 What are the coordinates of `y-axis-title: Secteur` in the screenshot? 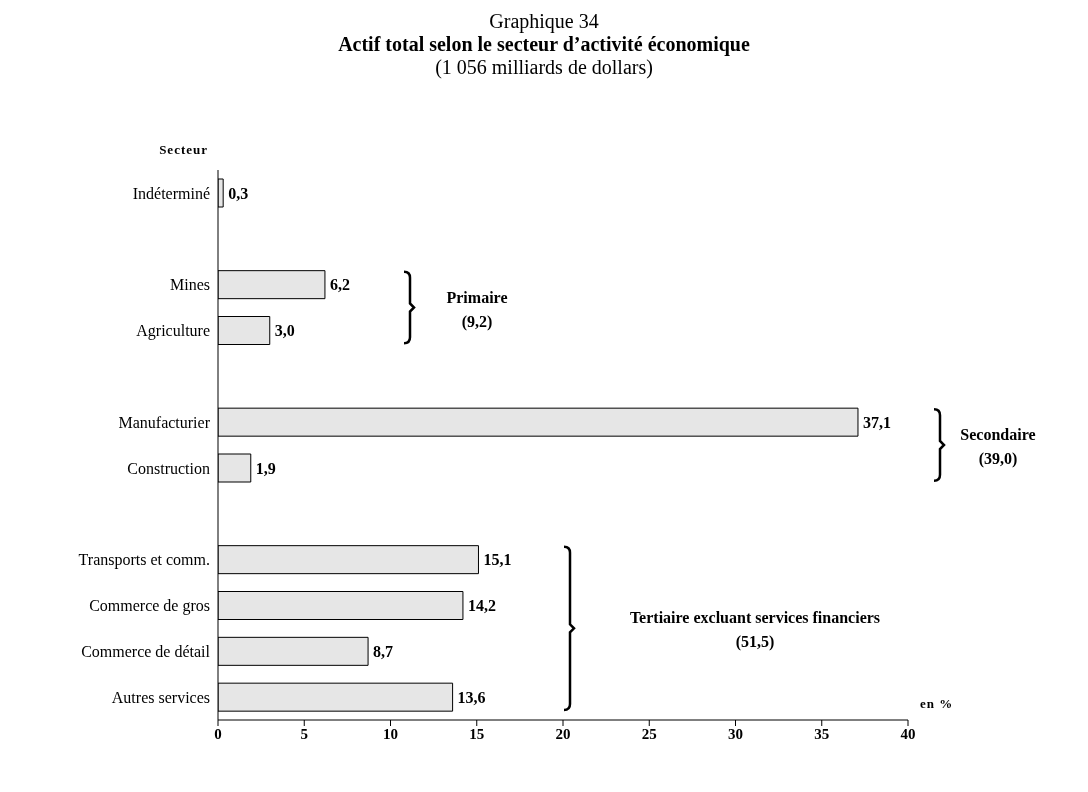 It's located at (183, 150).